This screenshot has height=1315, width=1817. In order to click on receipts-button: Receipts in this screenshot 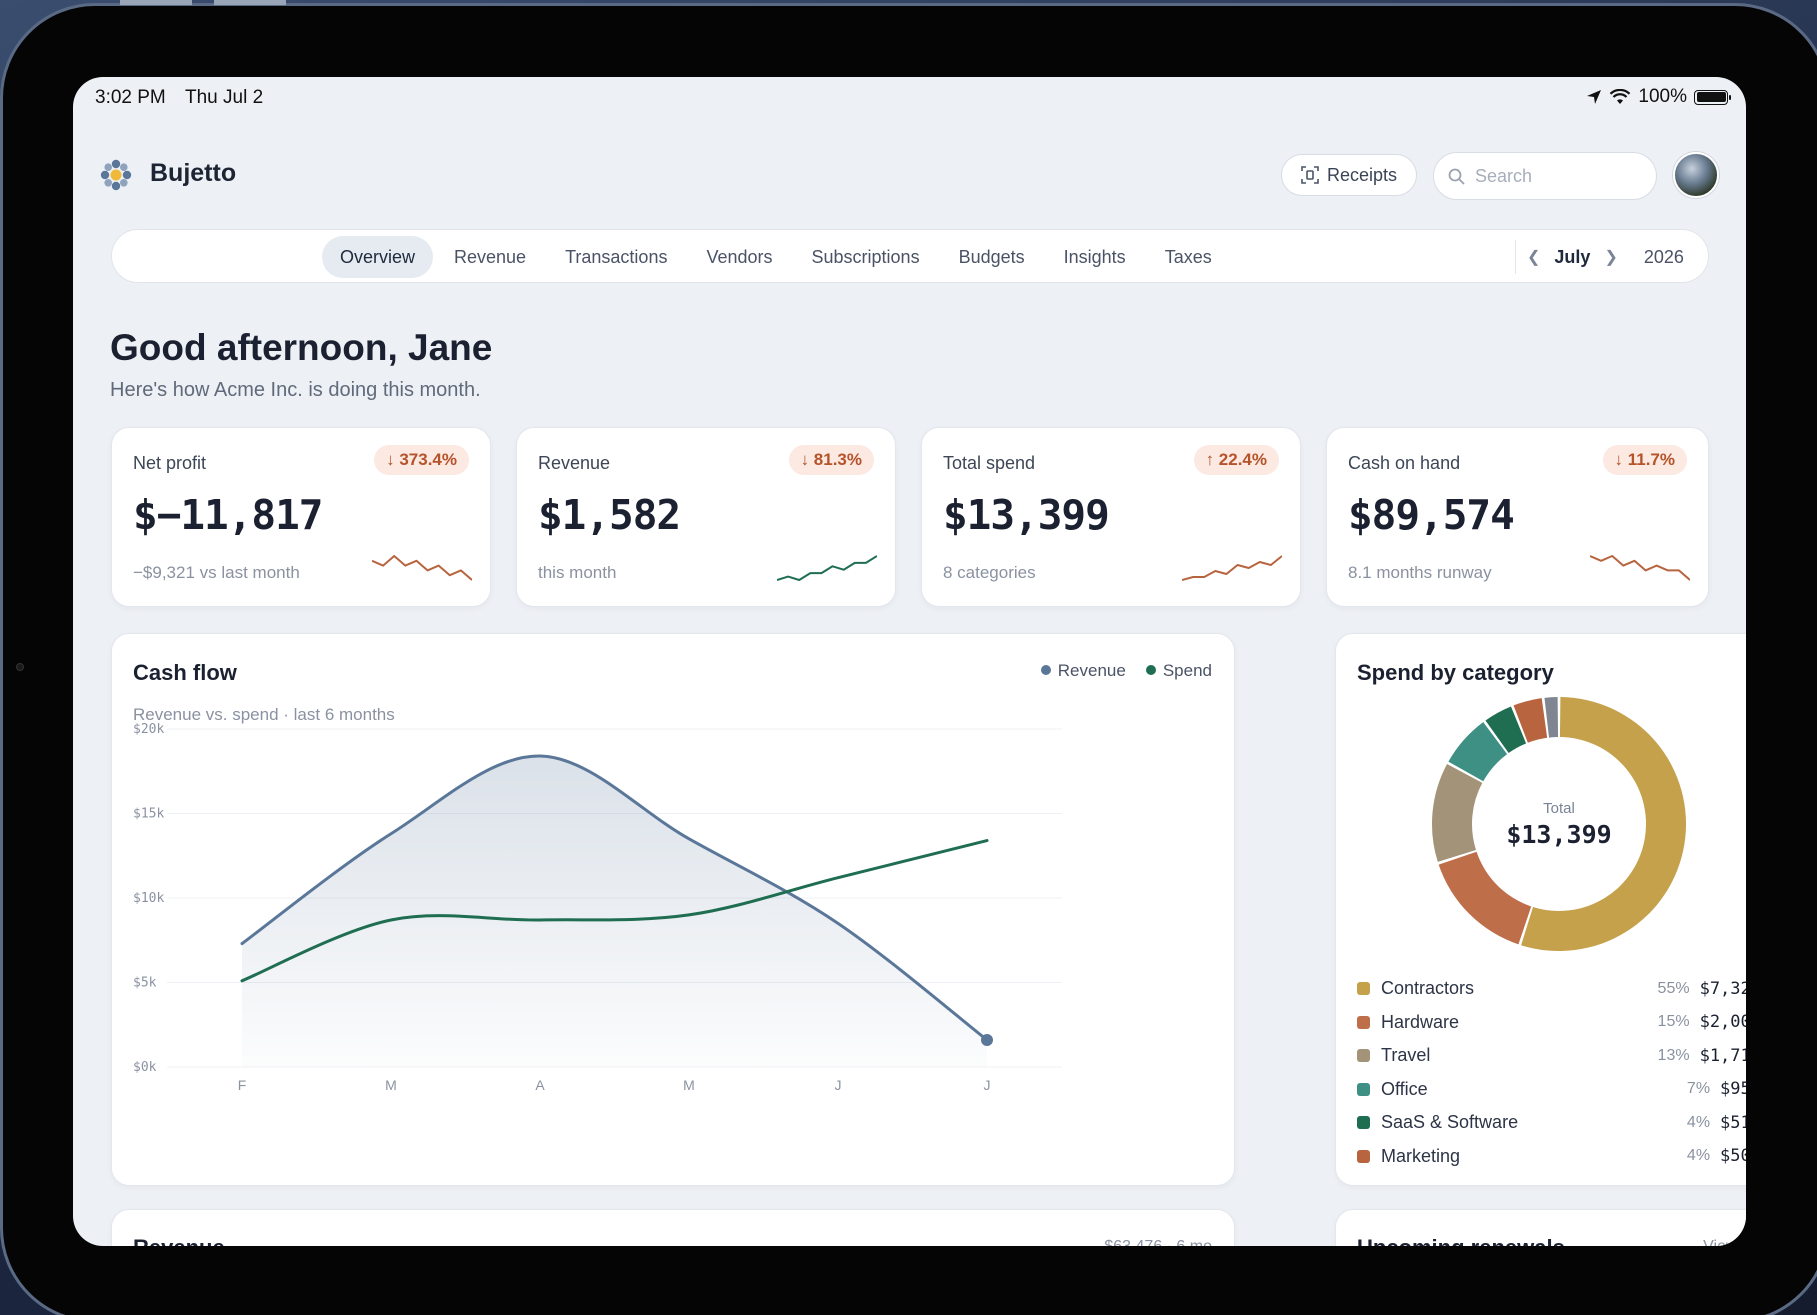, I will do `click(1349, 175)`.